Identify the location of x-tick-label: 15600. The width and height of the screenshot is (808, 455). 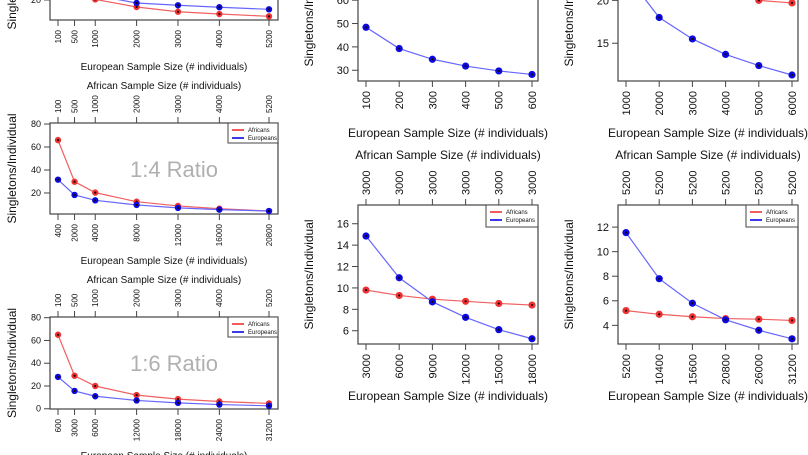
(693, 369).